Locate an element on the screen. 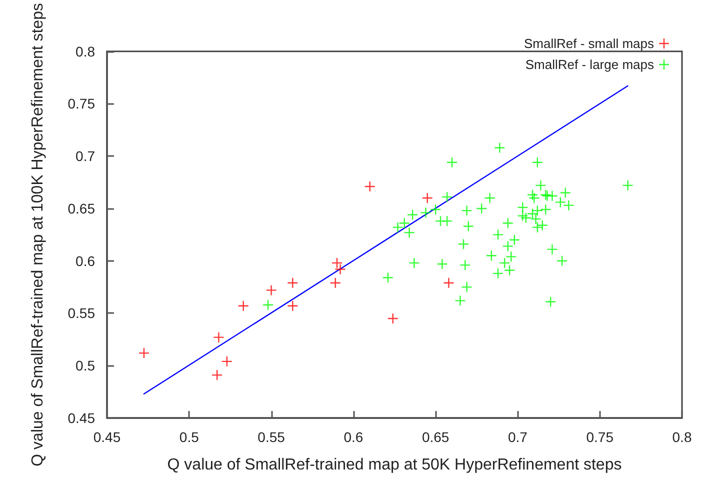 This screenshot has height=485, width=720. x-tick-label: 0.45 is located at coordinates (107, 437).